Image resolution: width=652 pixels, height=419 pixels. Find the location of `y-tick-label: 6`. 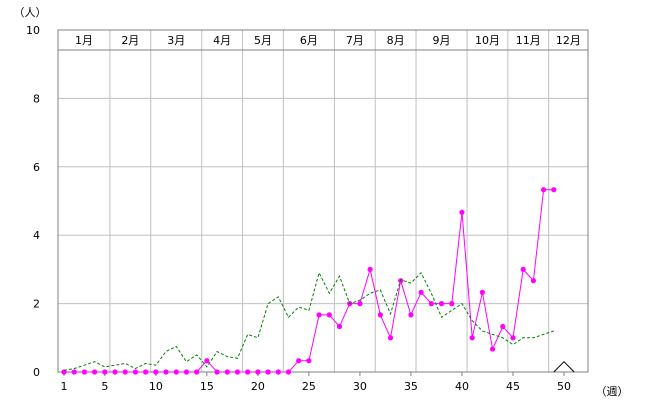

y-tick-label: 6 is located at coordinates (36, 167).